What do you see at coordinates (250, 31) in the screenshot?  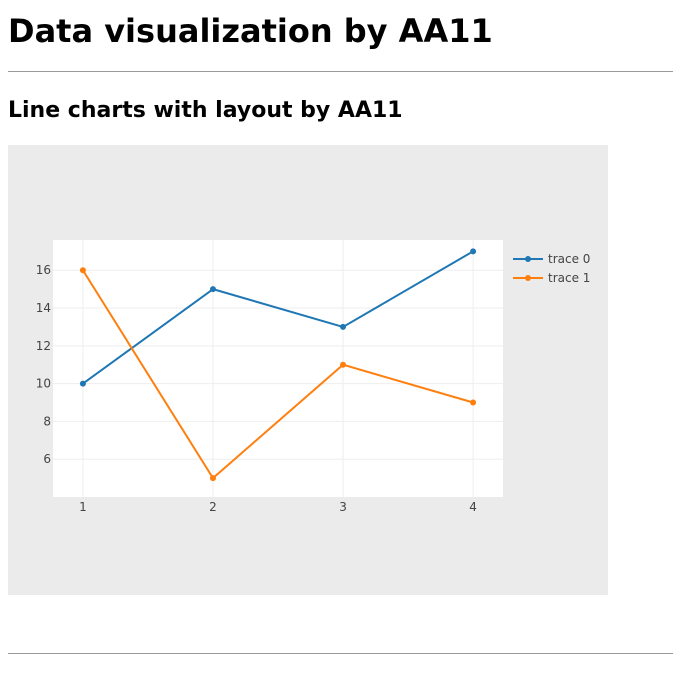 I see `page-title: Data visualization by AA11` at bounding box center [250, 31].